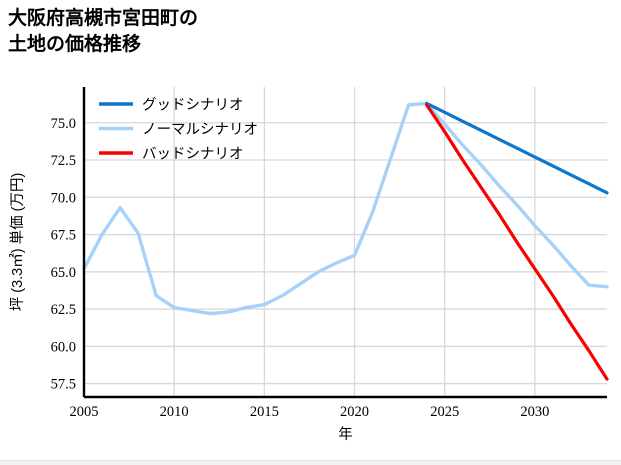 Image resolution: width=621 pixels, height=465 pixels. I want to click on window-bottom-bar, so click(310, 462).